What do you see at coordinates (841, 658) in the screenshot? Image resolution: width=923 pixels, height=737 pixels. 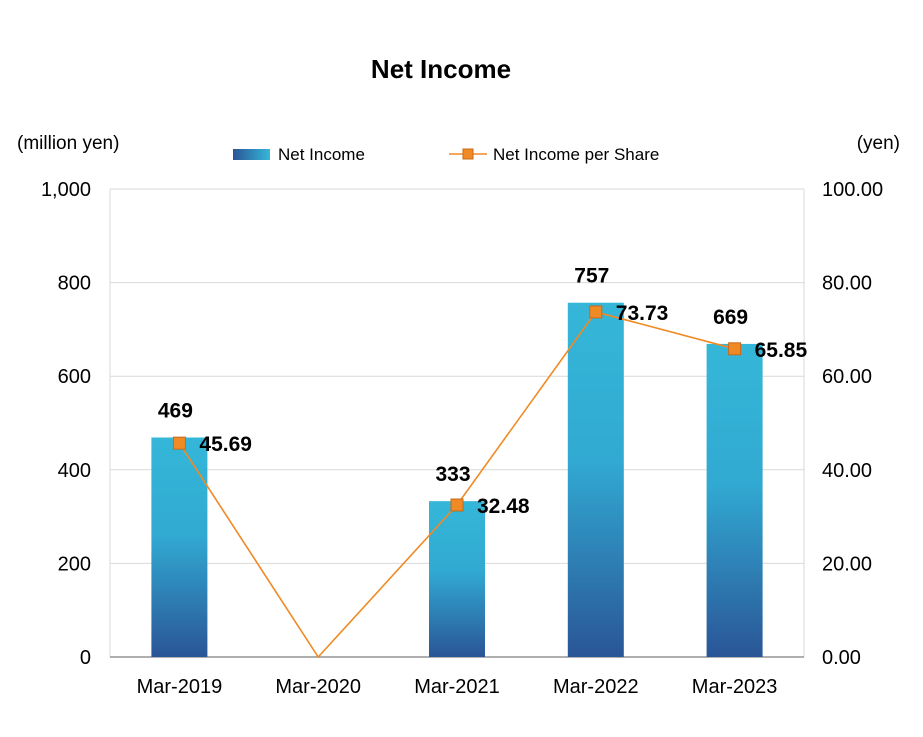 I see `right-tick-label: 0.00` at bounding box center [841, 658].